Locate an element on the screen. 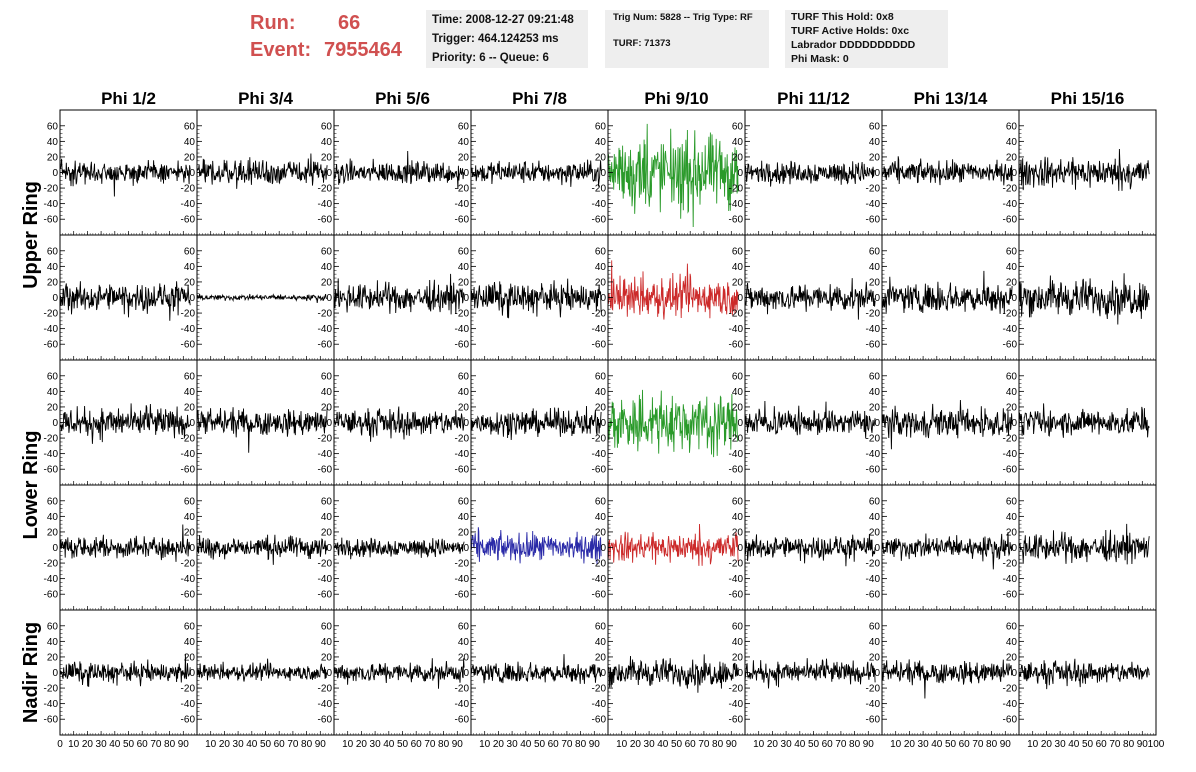 This screenshot has height=772, width=1196. column-label: Phi 7/8 is located at coordinates (539, 98).